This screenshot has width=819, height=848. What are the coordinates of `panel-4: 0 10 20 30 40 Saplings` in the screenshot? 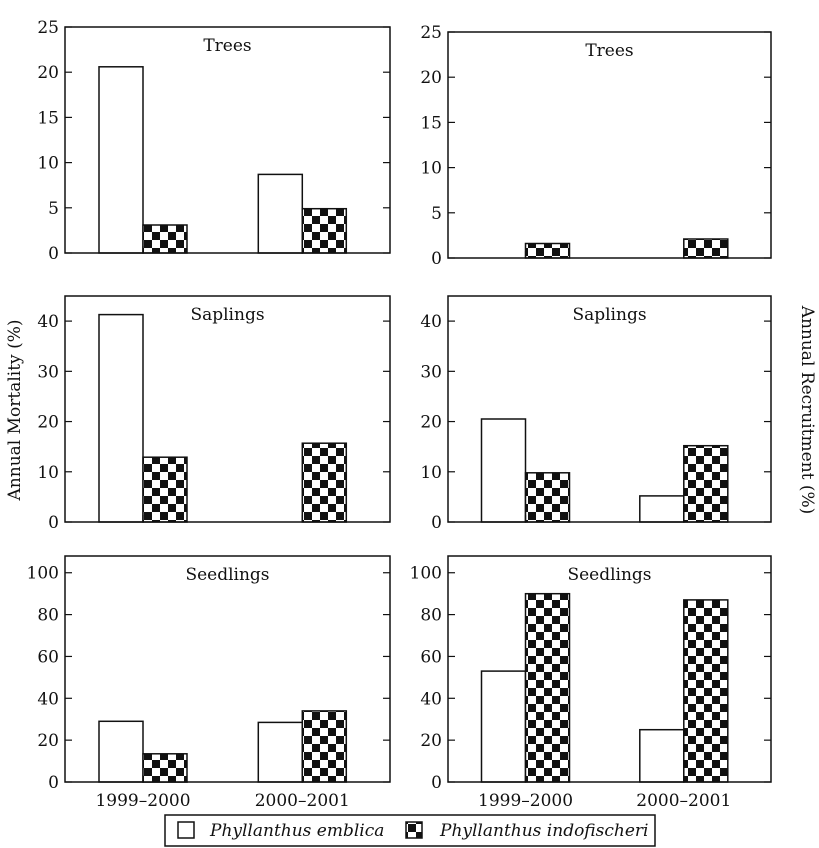 It's located at (596, 414).